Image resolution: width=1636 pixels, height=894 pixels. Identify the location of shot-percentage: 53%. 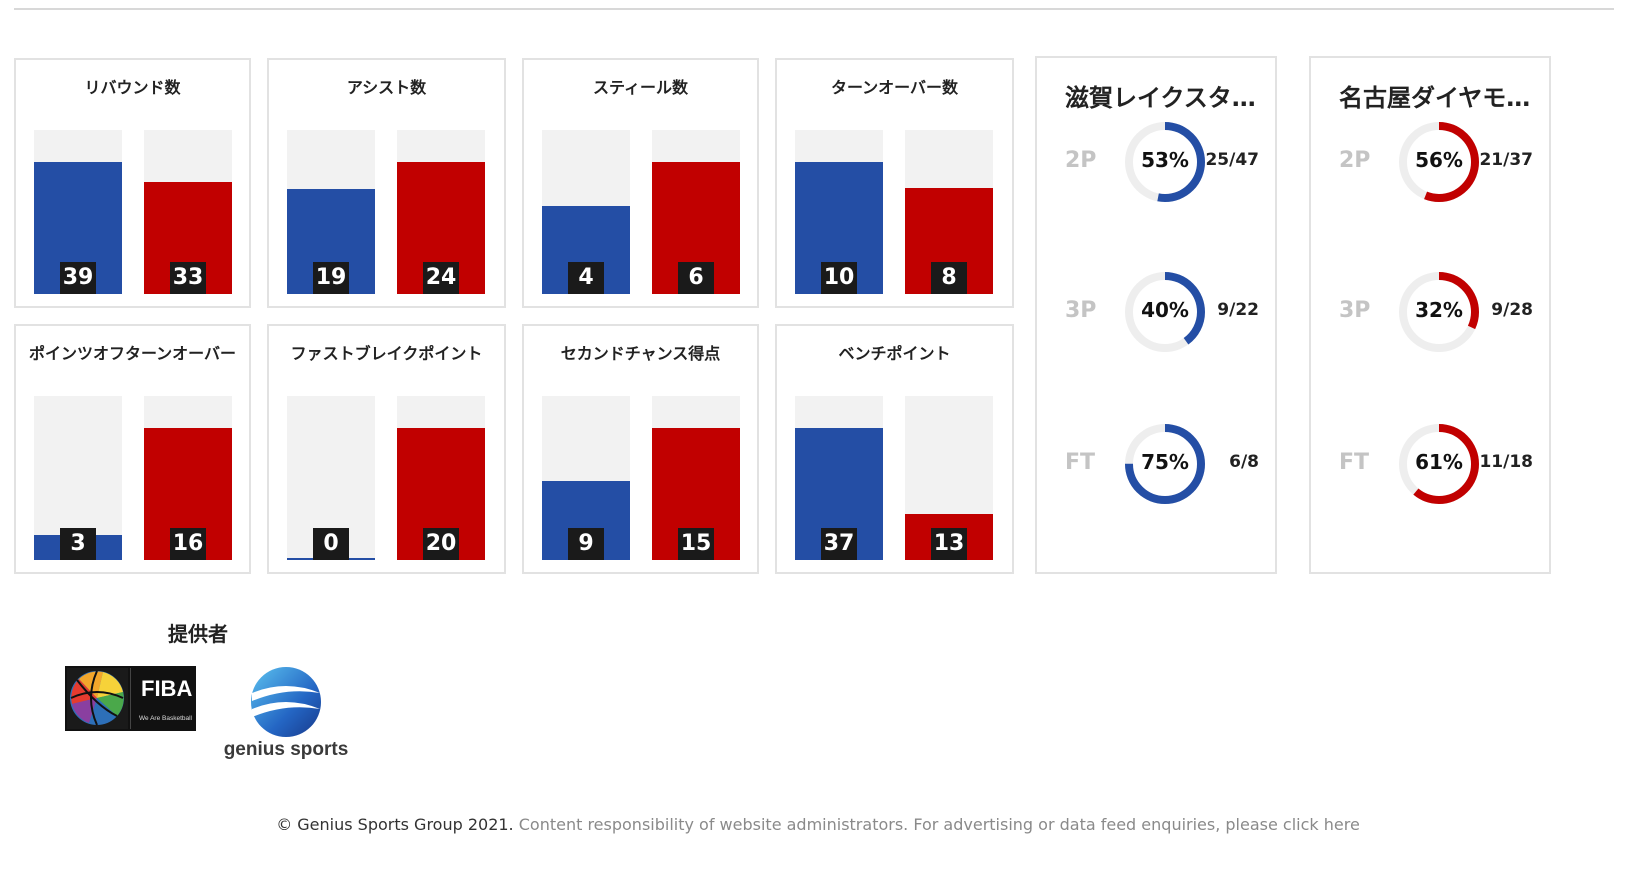
(1165, 160).